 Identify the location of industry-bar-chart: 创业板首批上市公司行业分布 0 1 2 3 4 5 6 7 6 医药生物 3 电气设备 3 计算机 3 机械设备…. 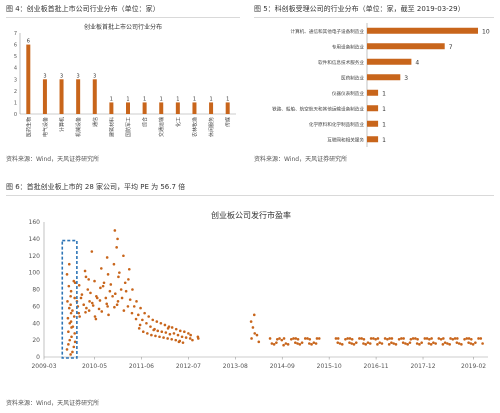
(125, 80).